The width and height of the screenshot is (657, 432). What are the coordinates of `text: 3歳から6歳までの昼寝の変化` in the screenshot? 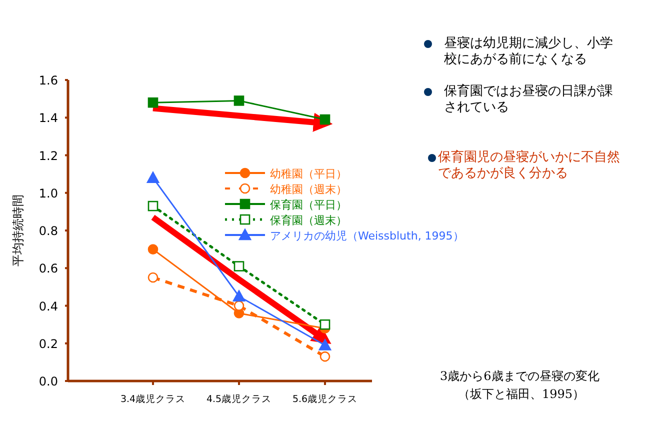 It's located at (520, 376).